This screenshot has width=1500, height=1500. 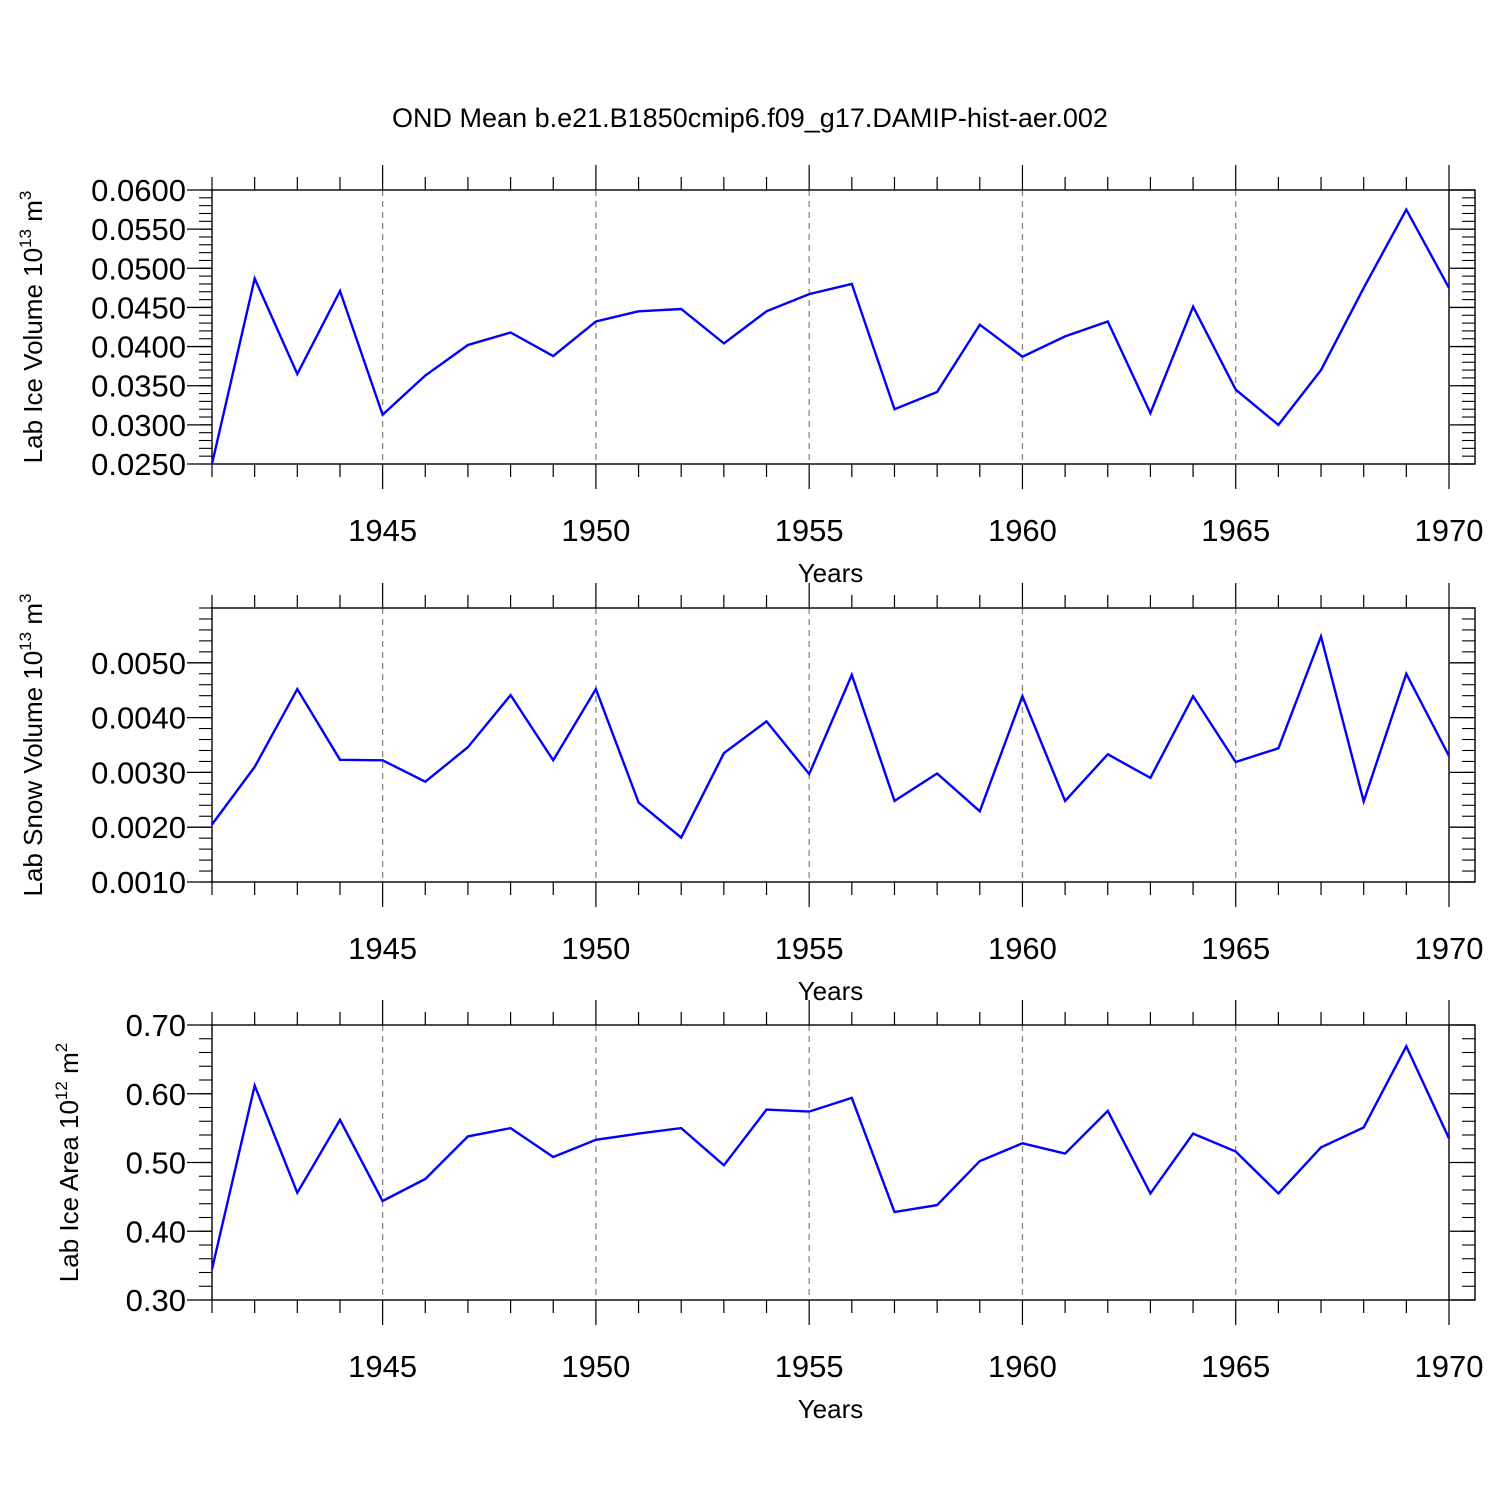 I want to click on y-tick-label: 0.60, so click(x=156, y=1094).